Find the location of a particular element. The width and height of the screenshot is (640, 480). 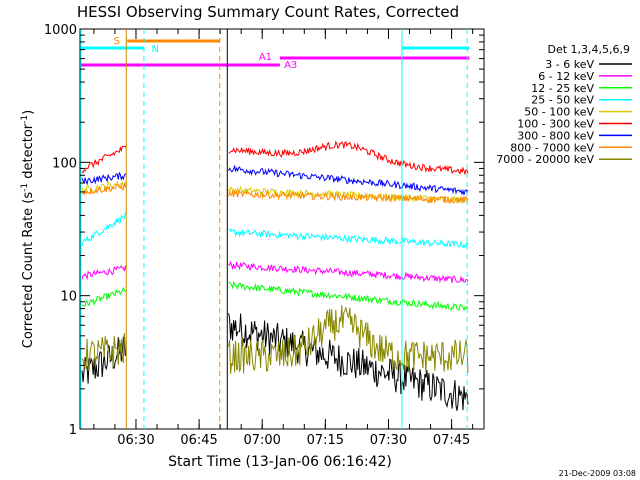

footer-timestamp: 21-Dec-2009 03:08 is located at coordinates (597, 473).